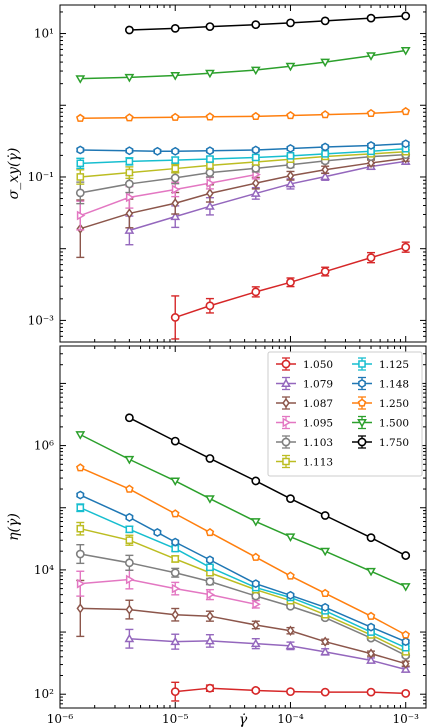  Describe the element at coordinates (318, 365) in the screenshot. I see `legend-label: 1.050` at that location.